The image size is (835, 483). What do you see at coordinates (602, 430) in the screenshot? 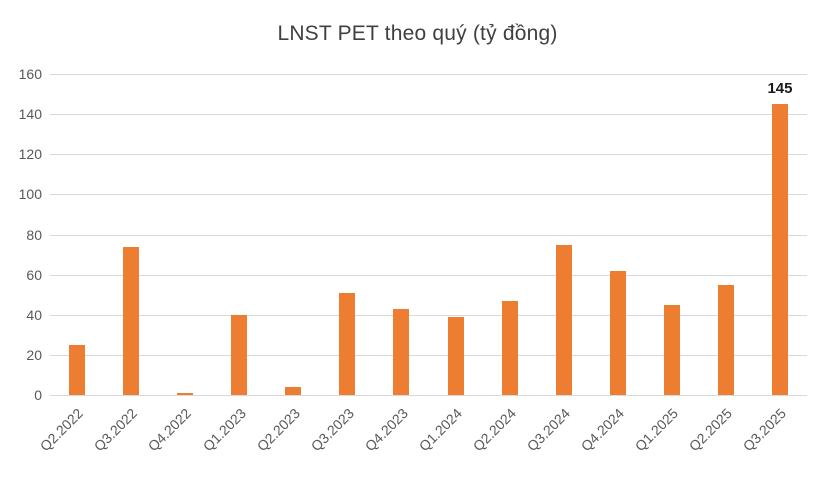
I see `x-axis-tick-label: Q4.2024` at bounding box center [602, 430].